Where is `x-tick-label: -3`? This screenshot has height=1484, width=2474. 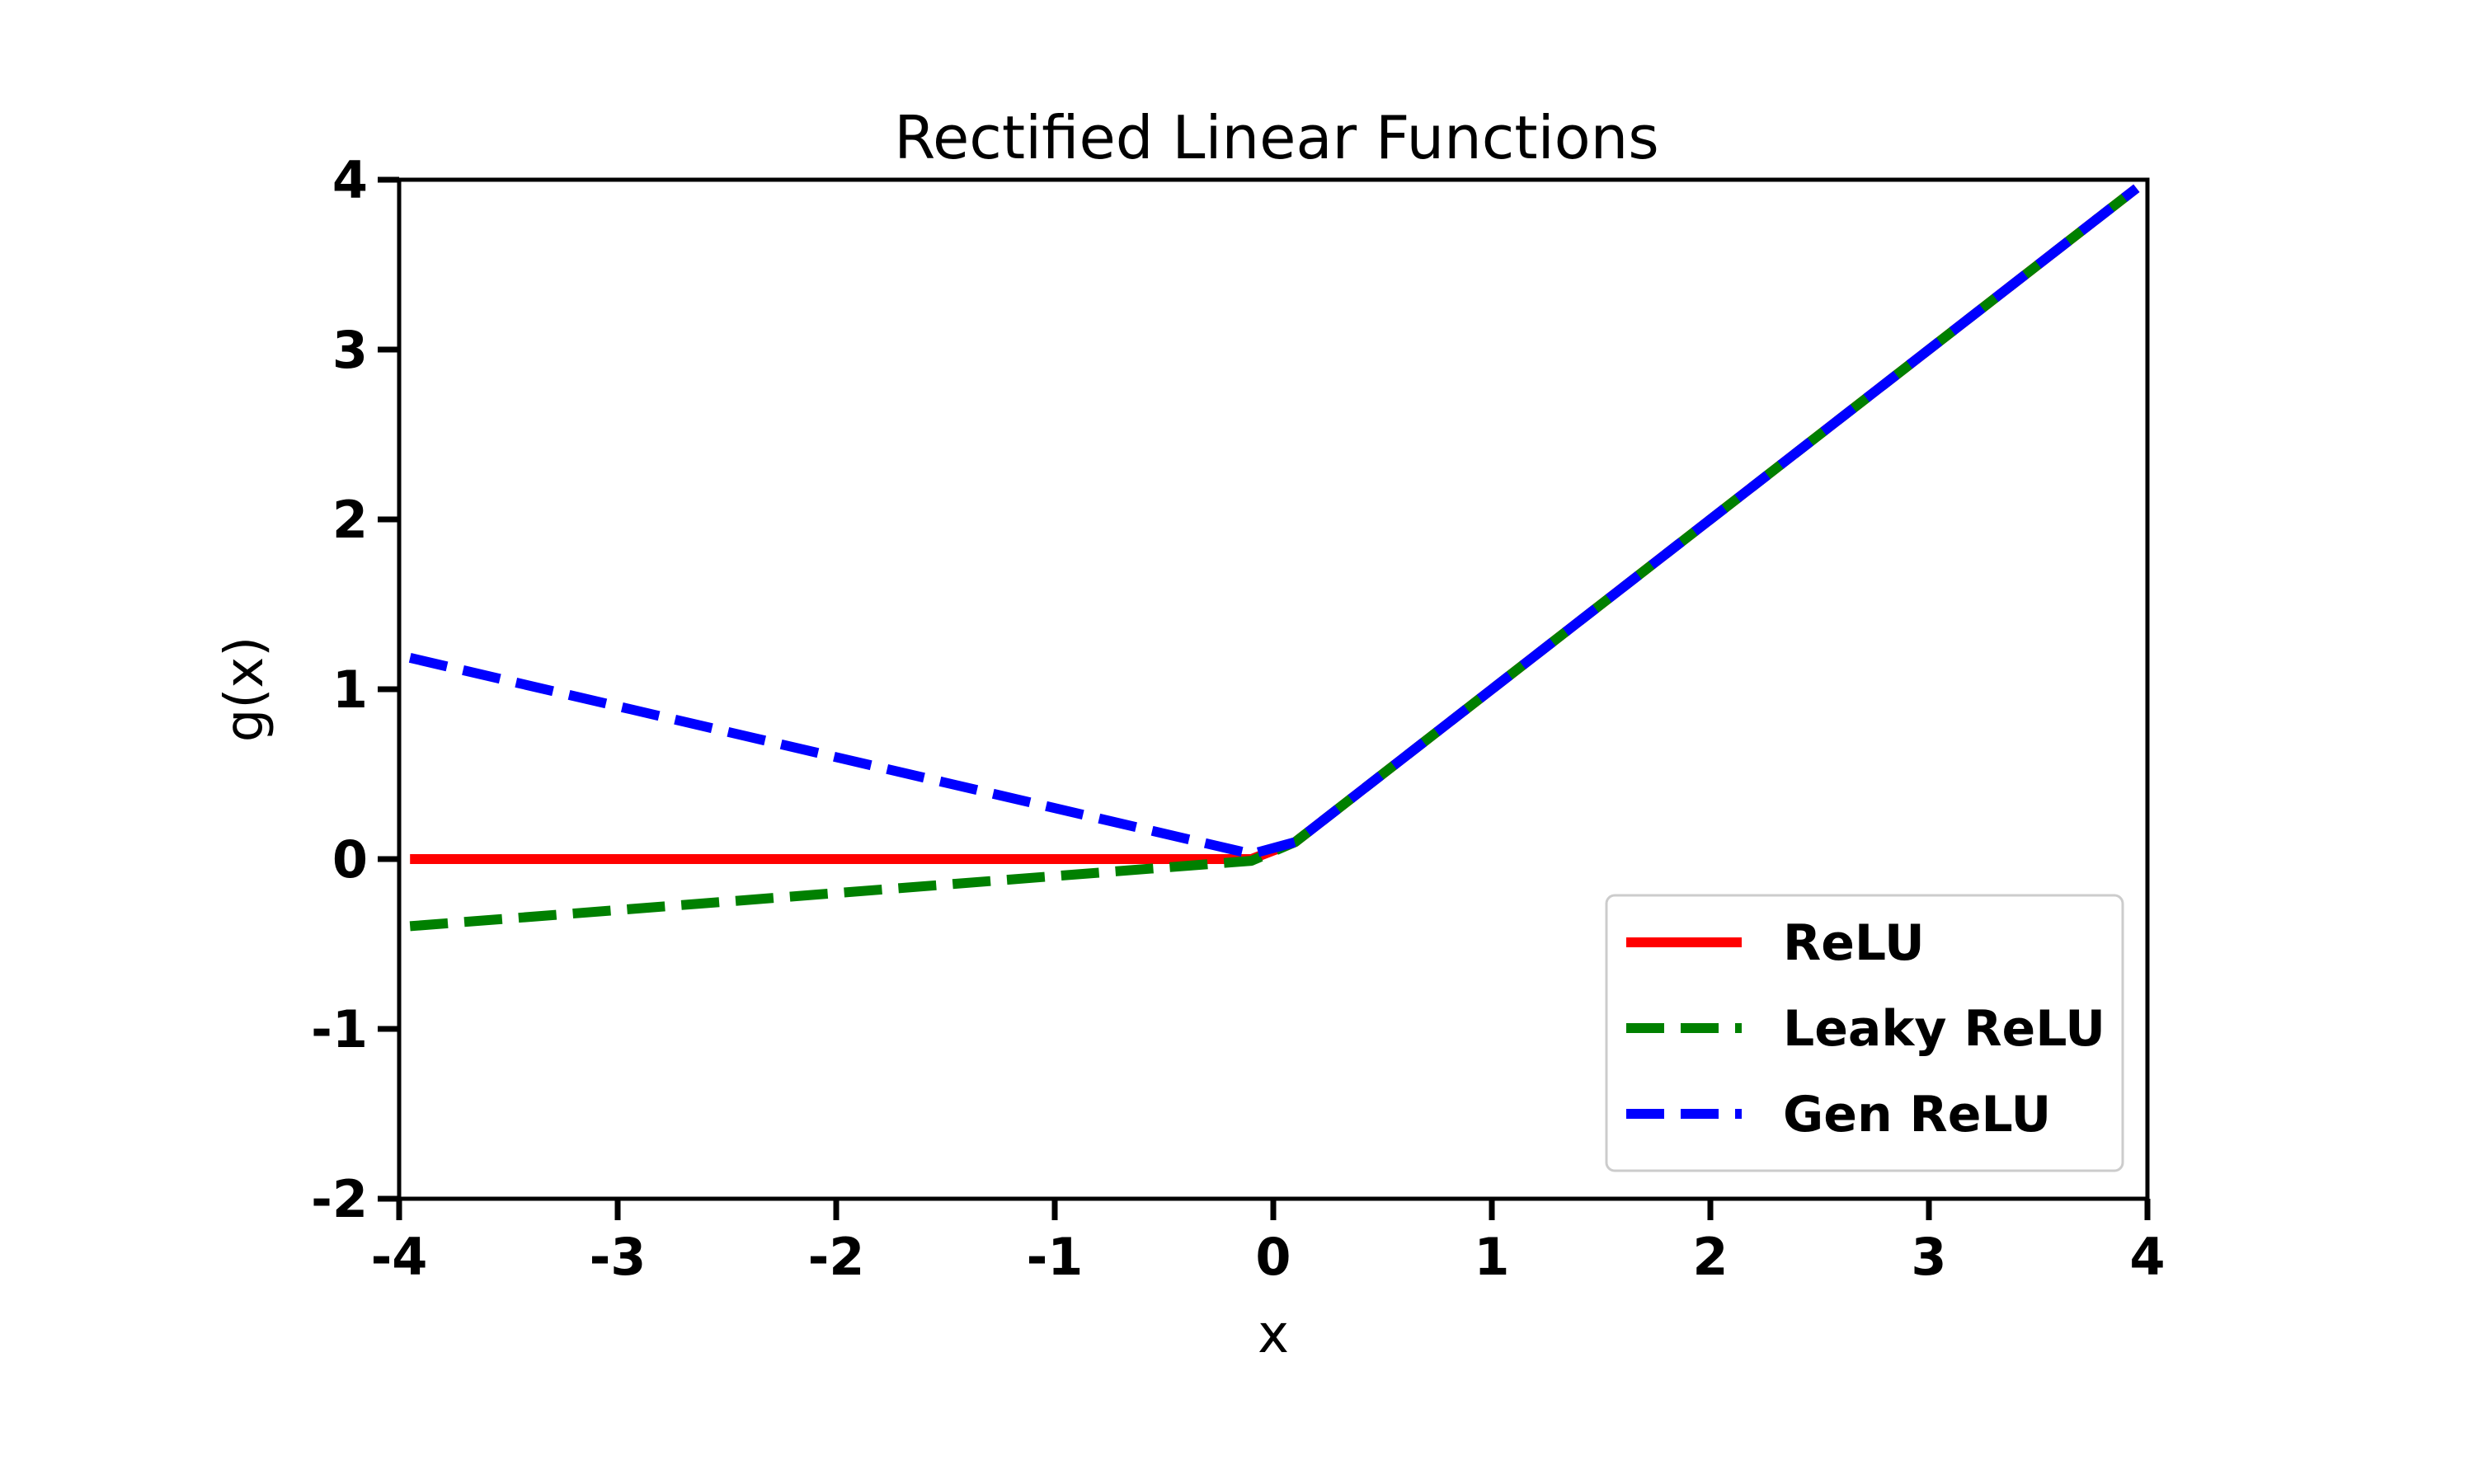 x-tick-label: -3 is located at coordinates (618, 1257).